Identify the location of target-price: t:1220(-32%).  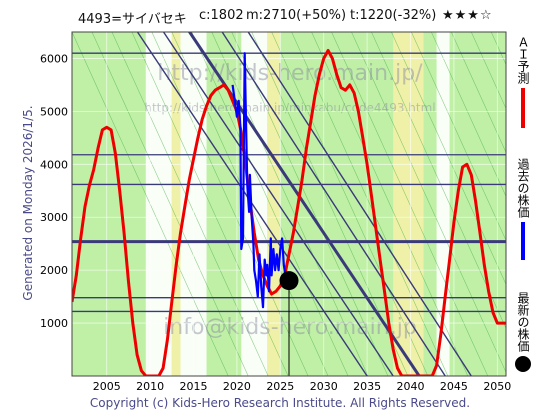
(393, 15).